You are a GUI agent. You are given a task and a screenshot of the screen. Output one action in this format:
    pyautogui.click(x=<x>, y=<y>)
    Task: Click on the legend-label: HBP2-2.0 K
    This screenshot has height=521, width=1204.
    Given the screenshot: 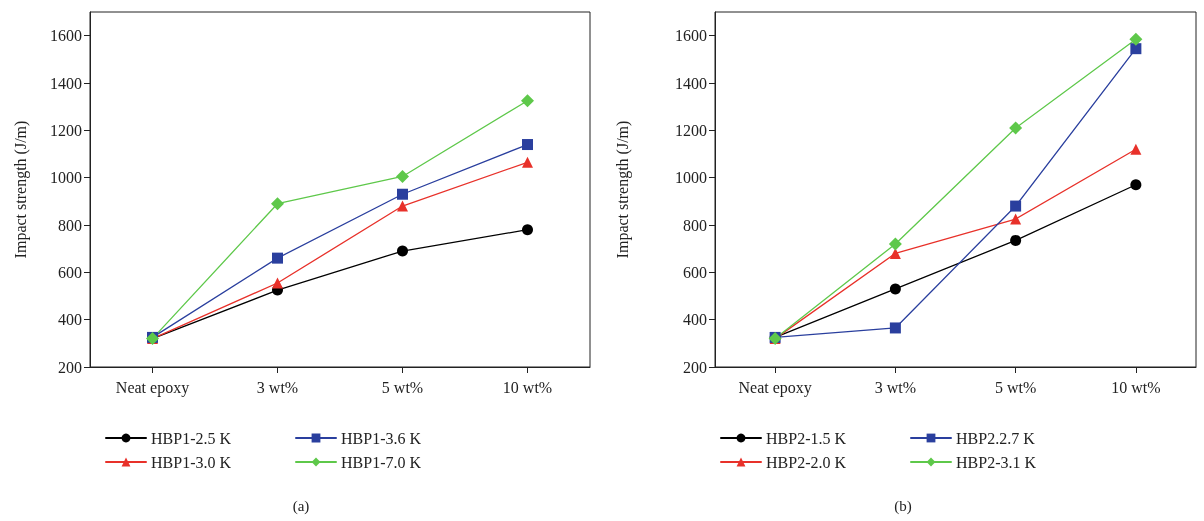 What is the action you would take?
    pyautogui.click(x=806, y=462)
    